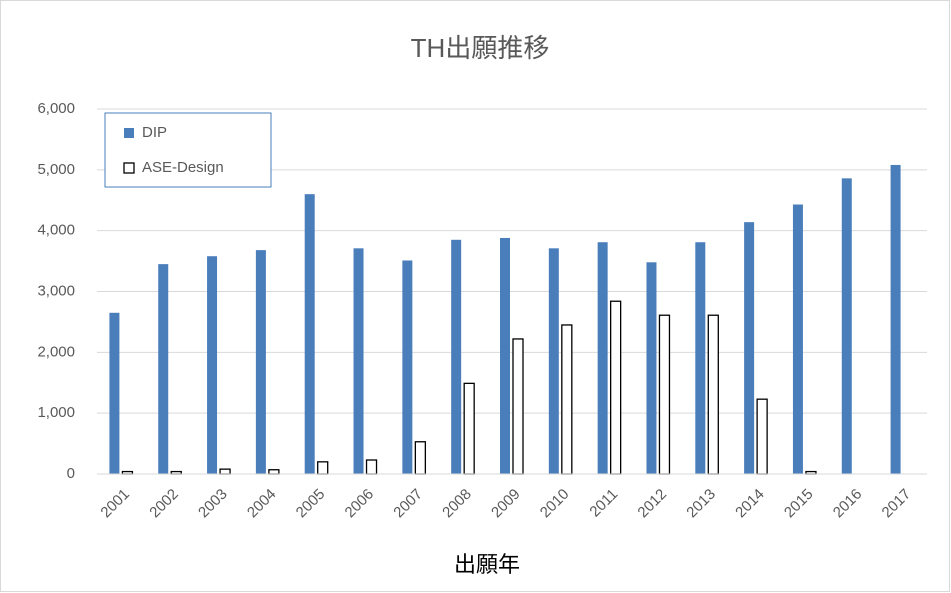 This screenshot has width=951, height=593. Describe the element at coordinates (480, 48) in the screenshot. I see `chart-title: TH出願推移` at that location.